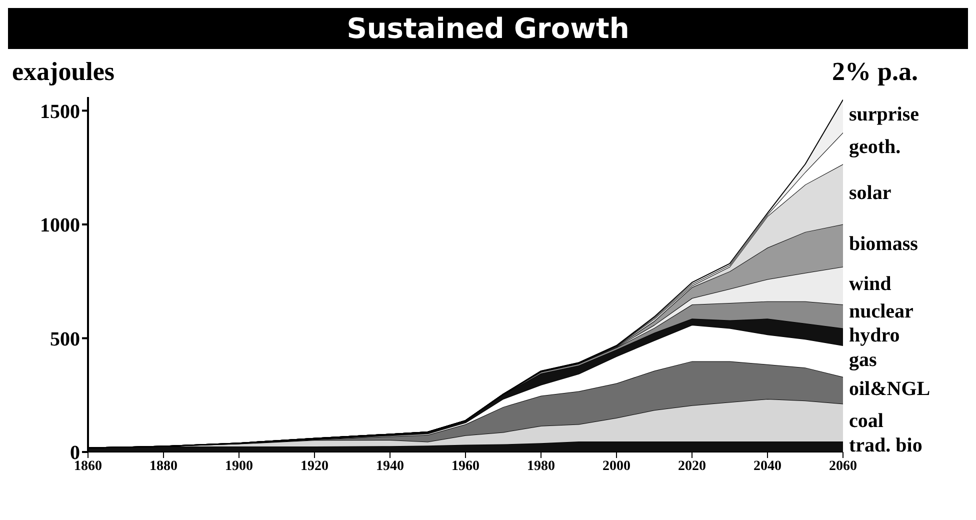  I want to click on x-tick-label: 1860, so click(88, 466).